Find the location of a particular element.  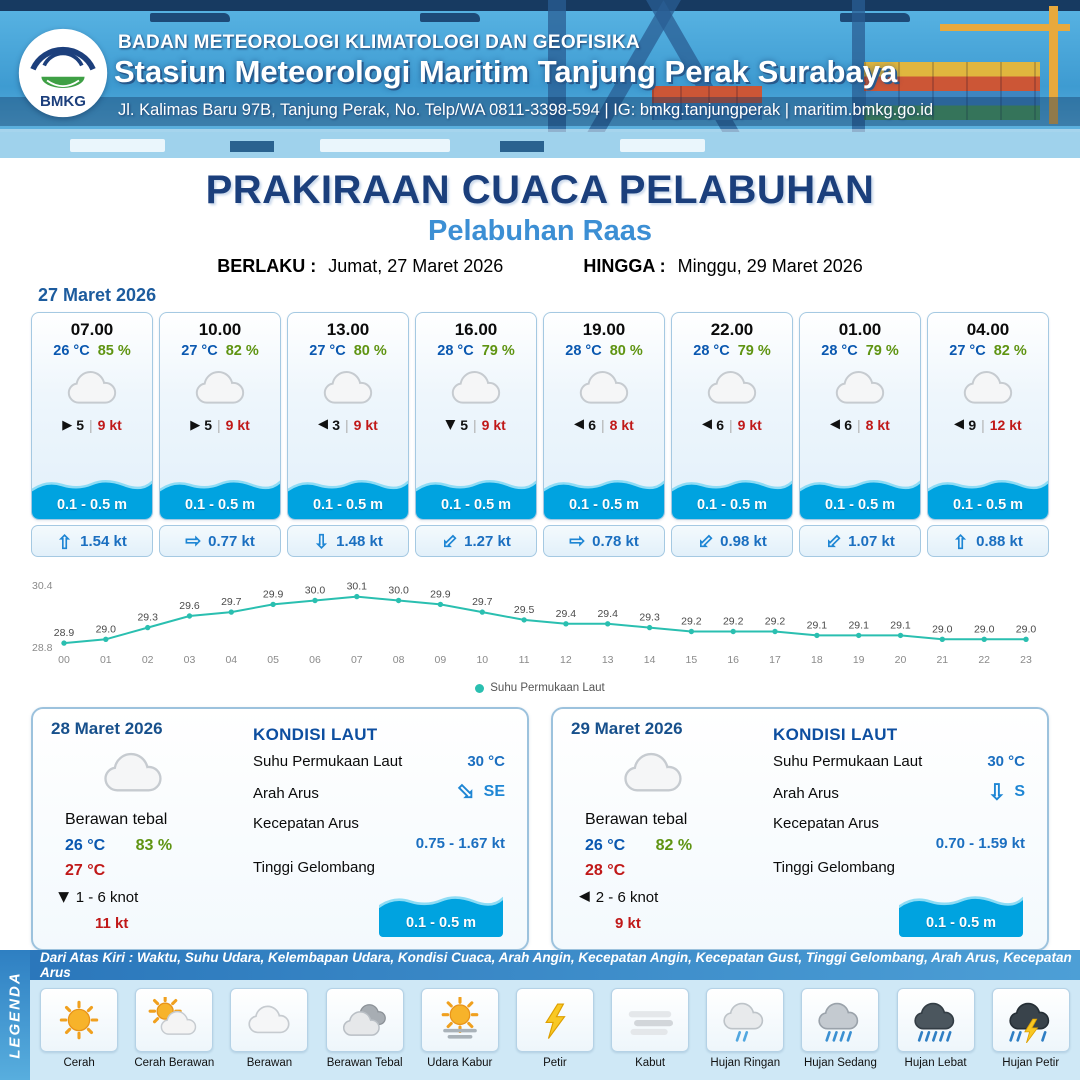

wind-row: ▶ 3 | 9 kt is located at coordinates (348, 425).